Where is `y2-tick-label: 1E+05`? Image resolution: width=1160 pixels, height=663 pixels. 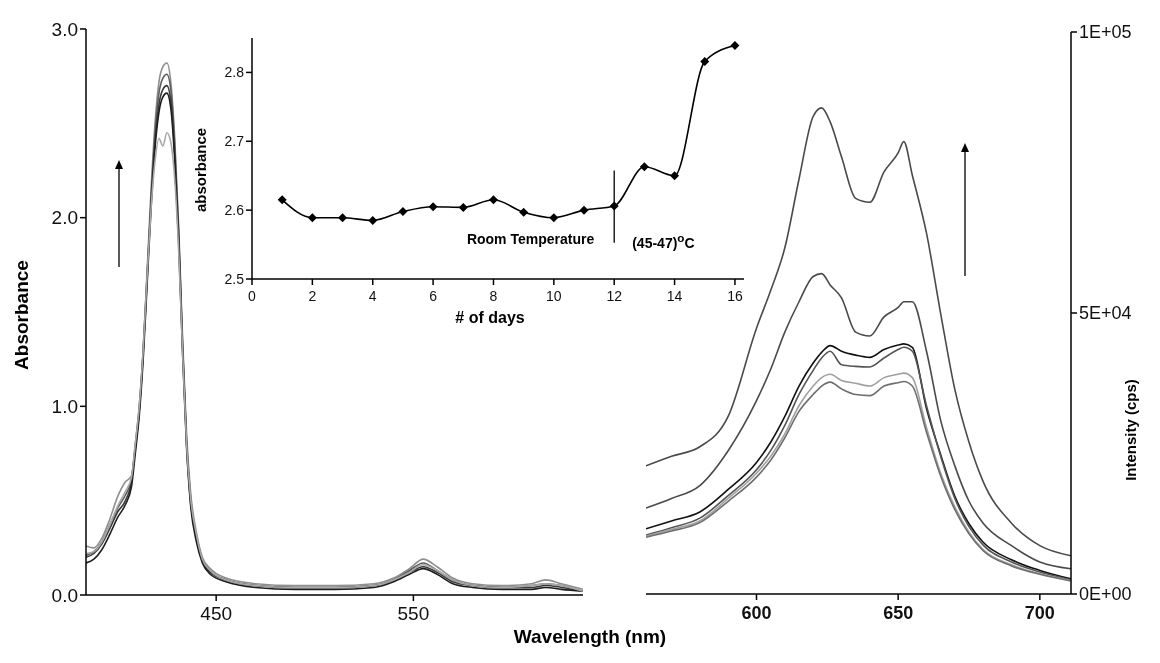
y2-tick-label: 1E+05 is located at coordinates (1105, 32).